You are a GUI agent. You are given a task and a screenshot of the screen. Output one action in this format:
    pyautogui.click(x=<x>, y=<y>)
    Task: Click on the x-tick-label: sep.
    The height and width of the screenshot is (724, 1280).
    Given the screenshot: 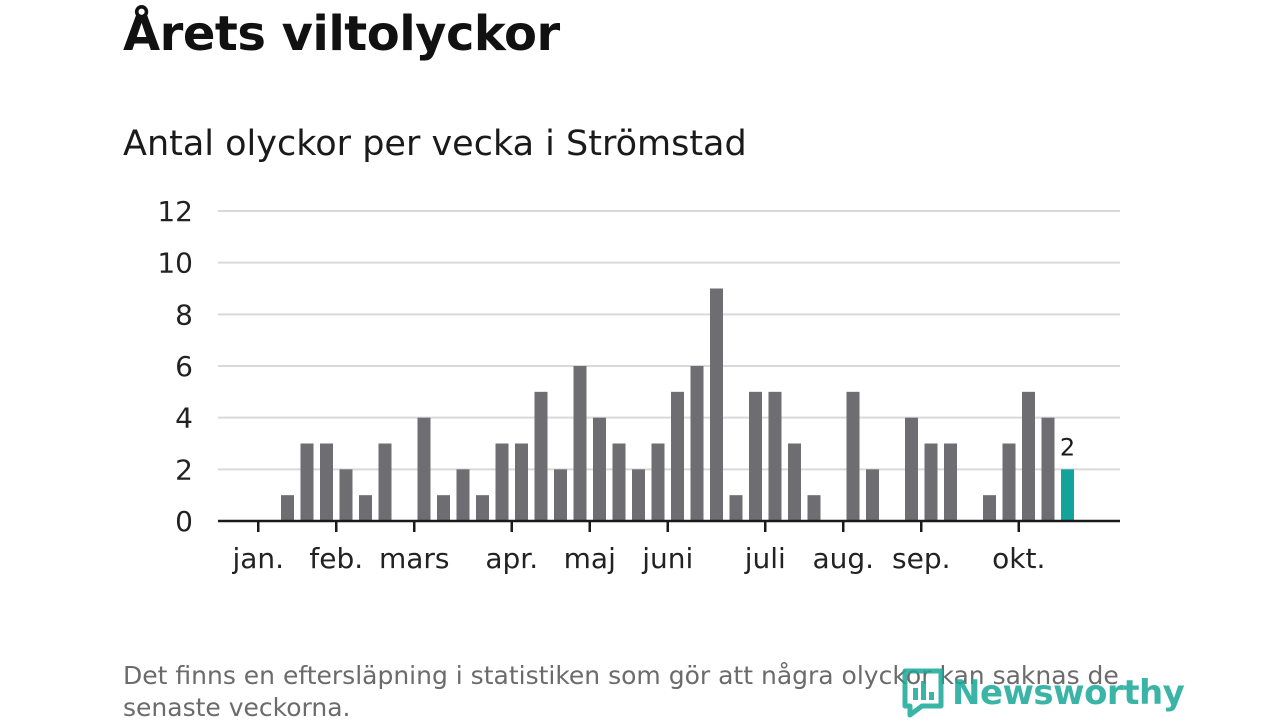 What is the action you would take?
    pyautogui.click(x=921, y=558)
    